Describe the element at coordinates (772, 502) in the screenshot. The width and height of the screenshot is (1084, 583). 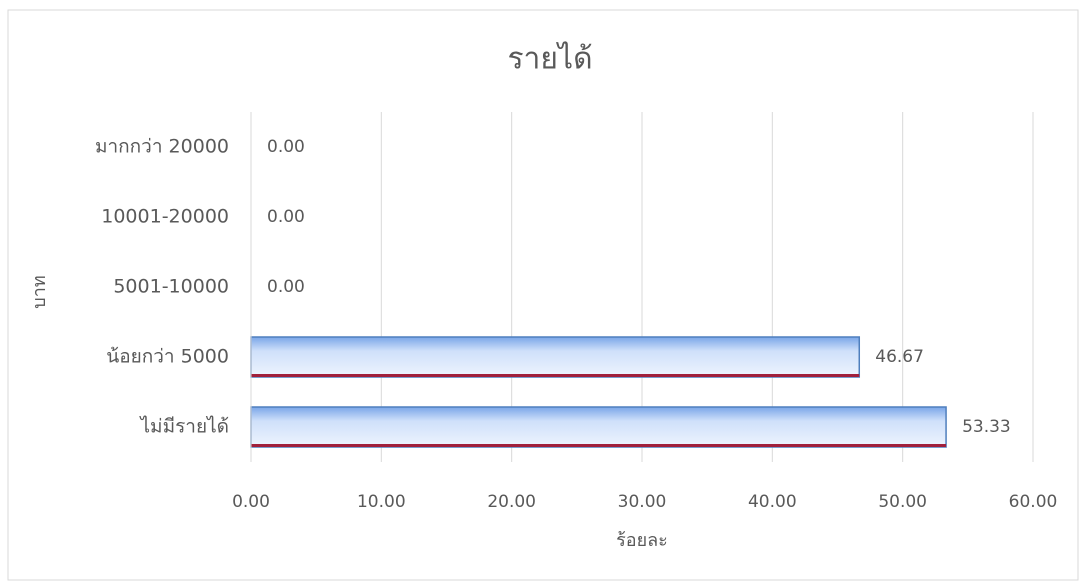
I see `x-tick-label: 40.00` at that location.